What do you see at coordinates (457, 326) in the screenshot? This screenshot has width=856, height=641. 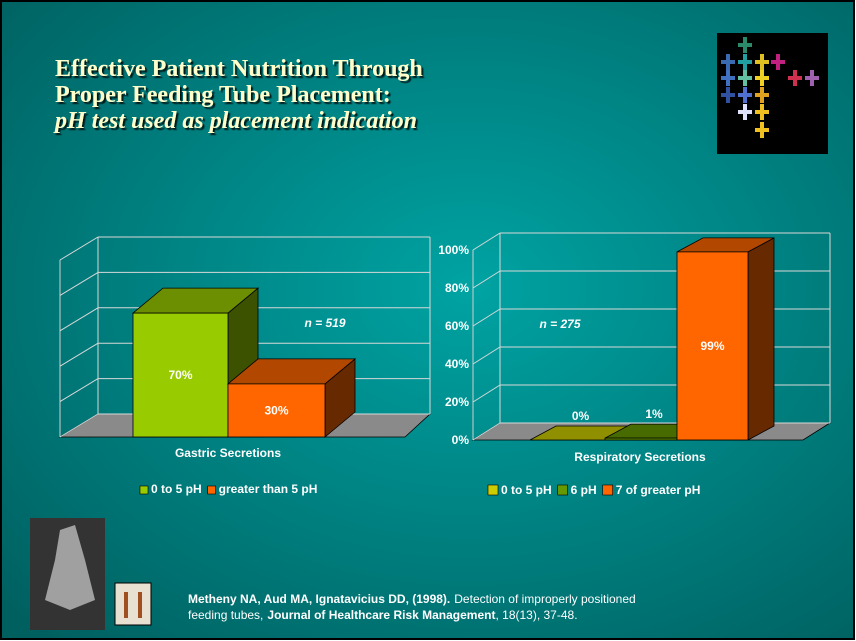 I see `y-tick-label: 60%` at bounding box center [457, 326].